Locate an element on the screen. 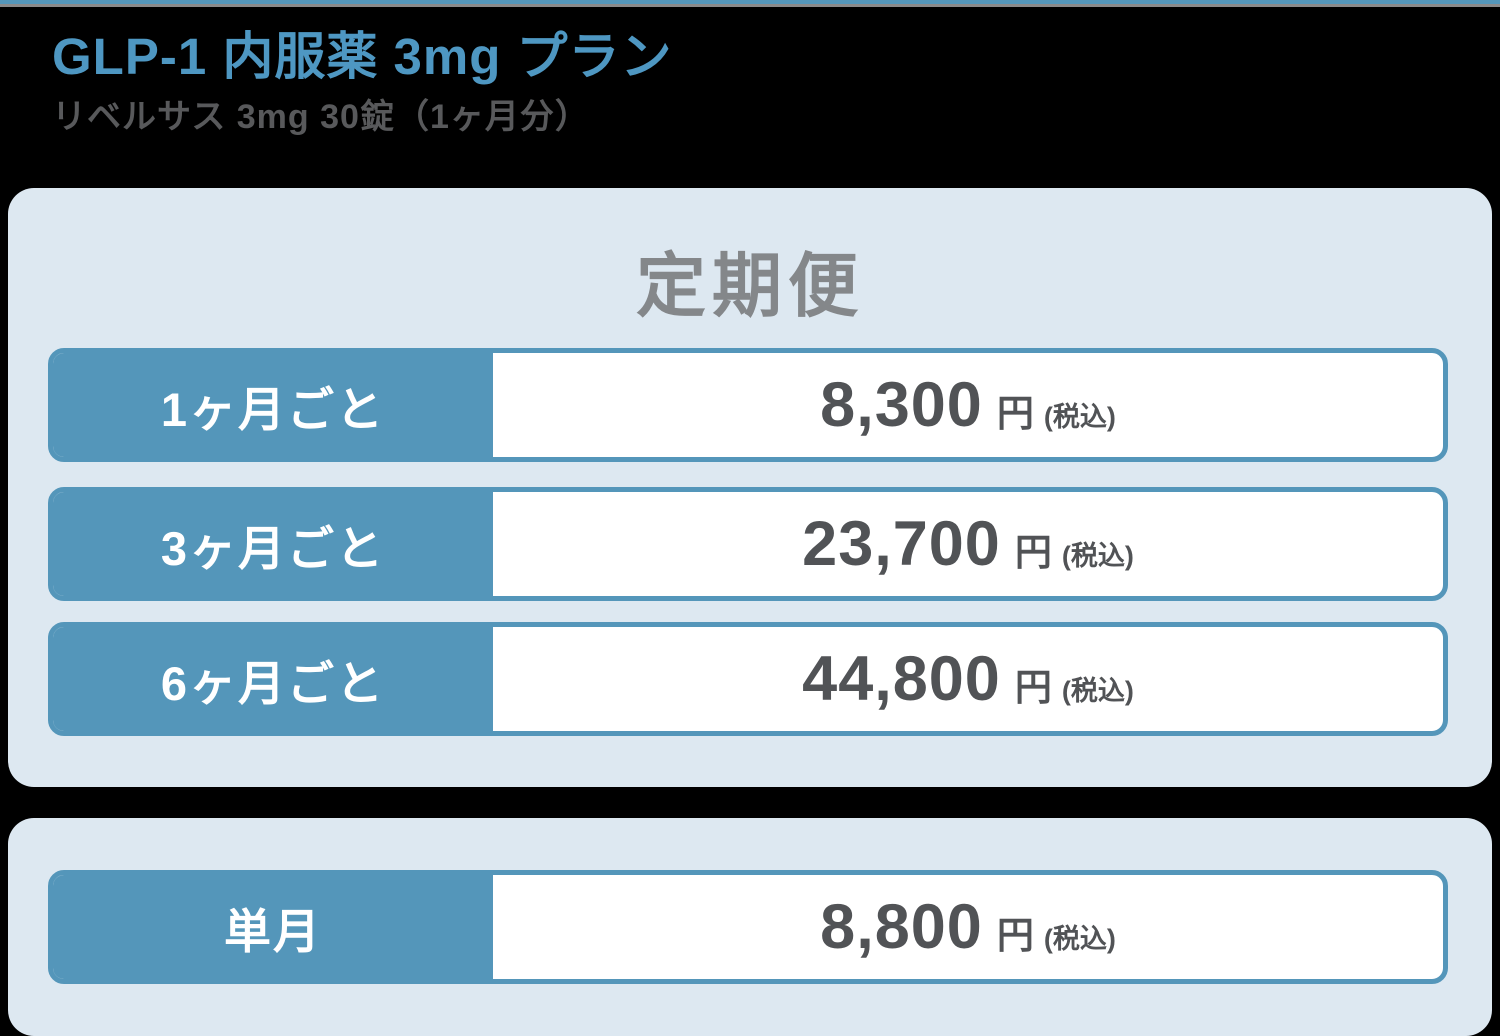  plan-interval-label: 単月 is located at coordinates (273, 927).